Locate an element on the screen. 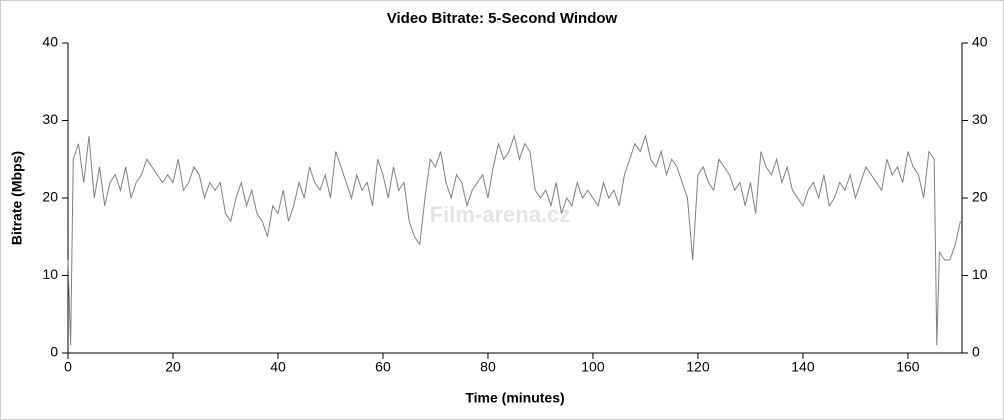  y-axis-label: Bitrate (Mbps) is located at coordinates (17, 198).